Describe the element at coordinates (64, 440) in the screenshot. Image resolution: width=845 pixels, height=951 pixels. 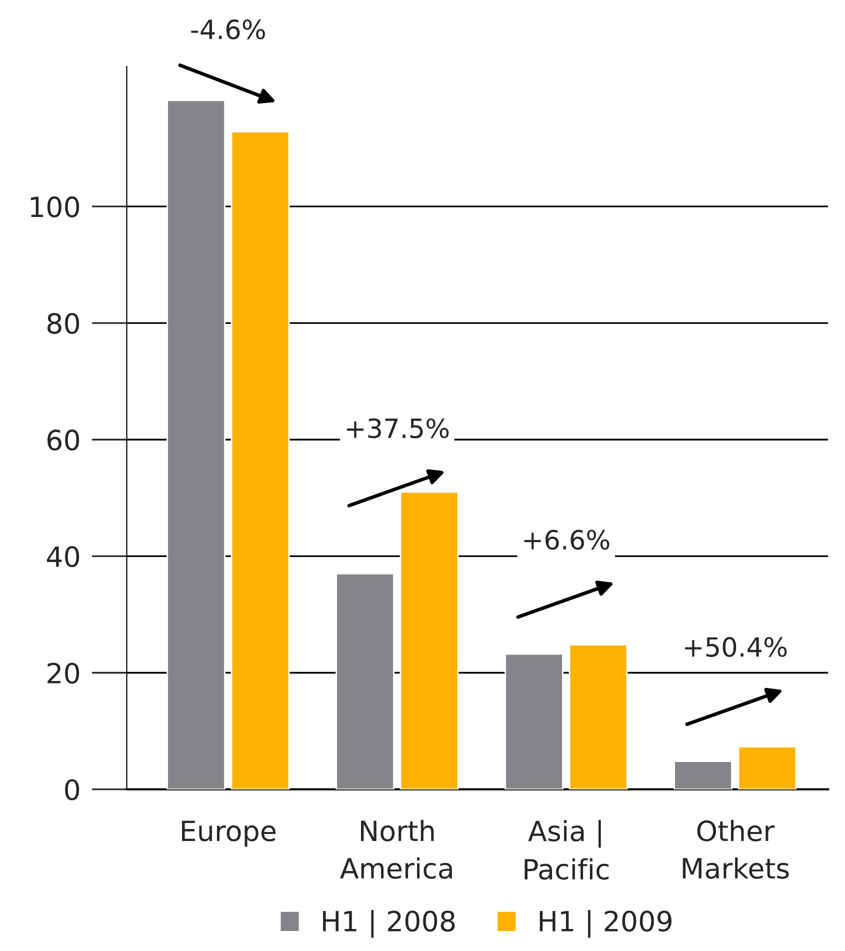
I see `y-tick-label: 60` at that location.